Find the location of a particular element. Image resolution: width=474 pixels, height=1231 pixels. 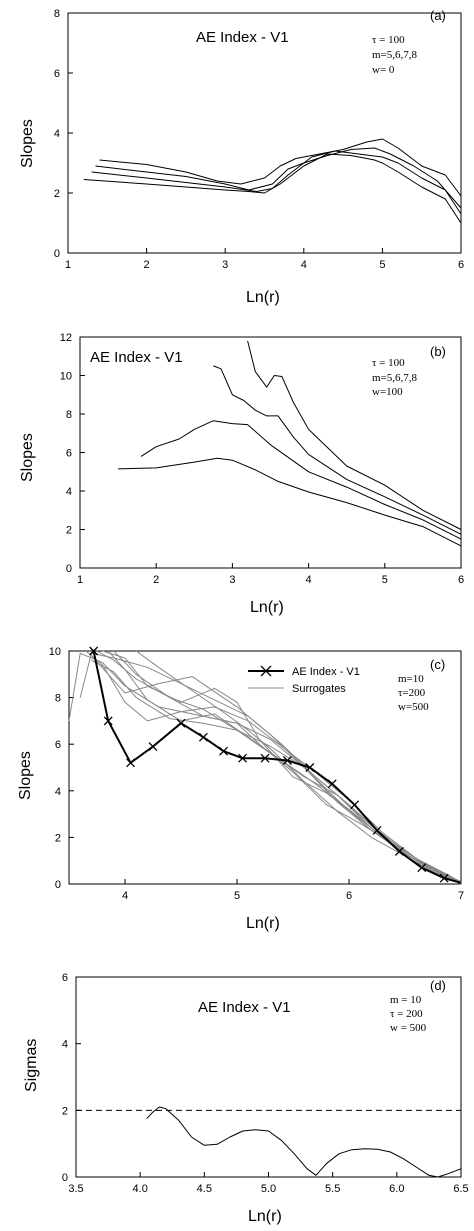

panel-d-xtick-label: 5.0 is located at coordinates (268, 1189).